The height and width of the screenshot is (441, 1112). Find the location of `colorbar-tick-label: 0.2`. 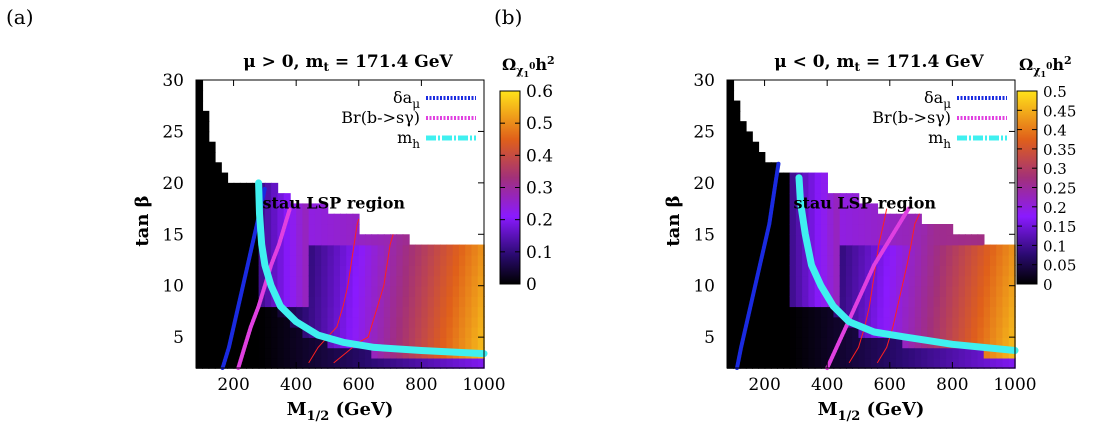

colorbar-tick-label: 0.2 is located at coordinates (539, 221).